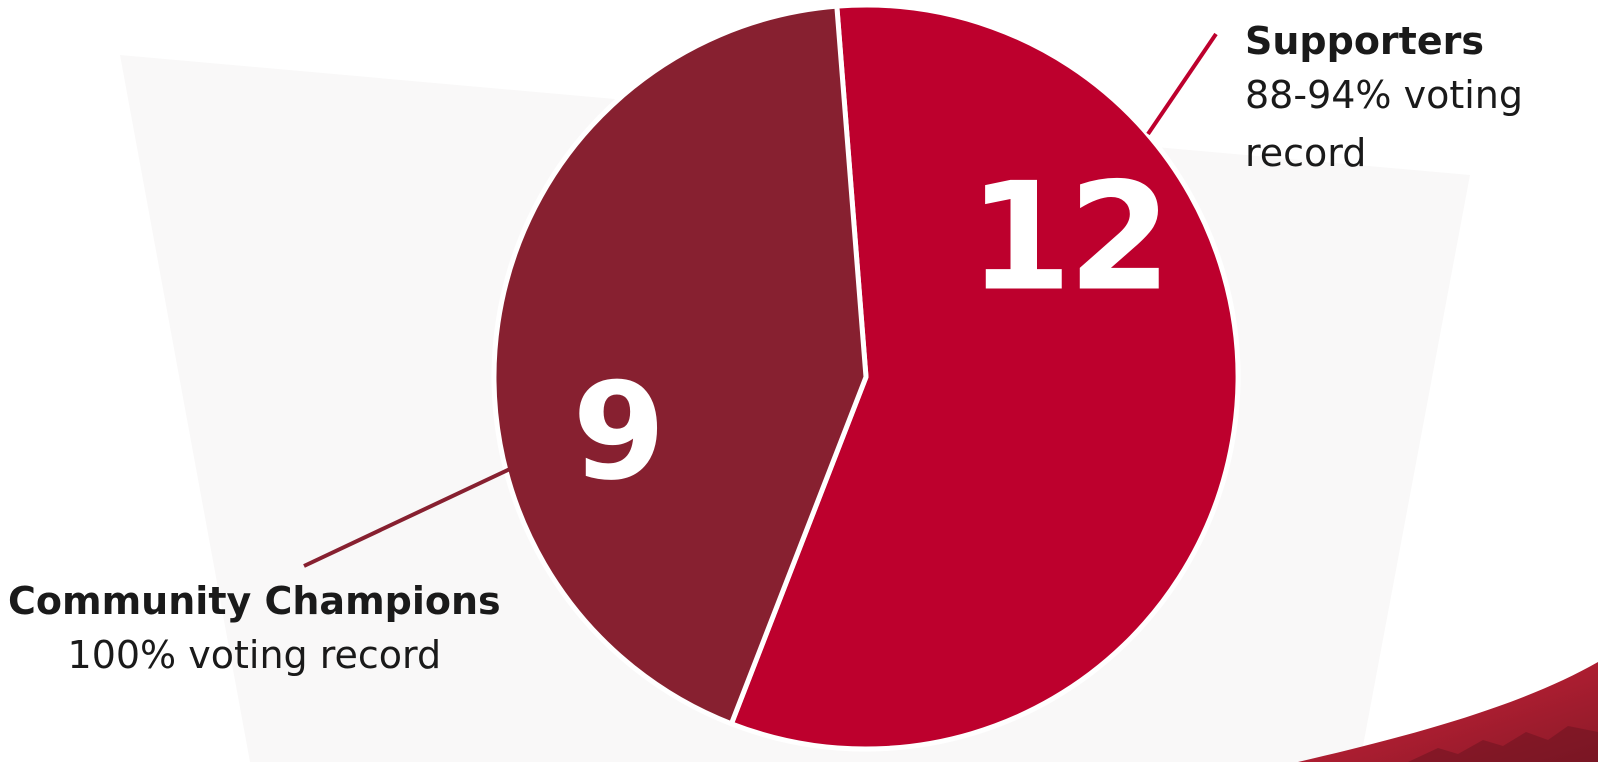 The height and width of the screenshot is (762, 1598). I want to click on slice-value-supporters: 12, so click(1069, 238).